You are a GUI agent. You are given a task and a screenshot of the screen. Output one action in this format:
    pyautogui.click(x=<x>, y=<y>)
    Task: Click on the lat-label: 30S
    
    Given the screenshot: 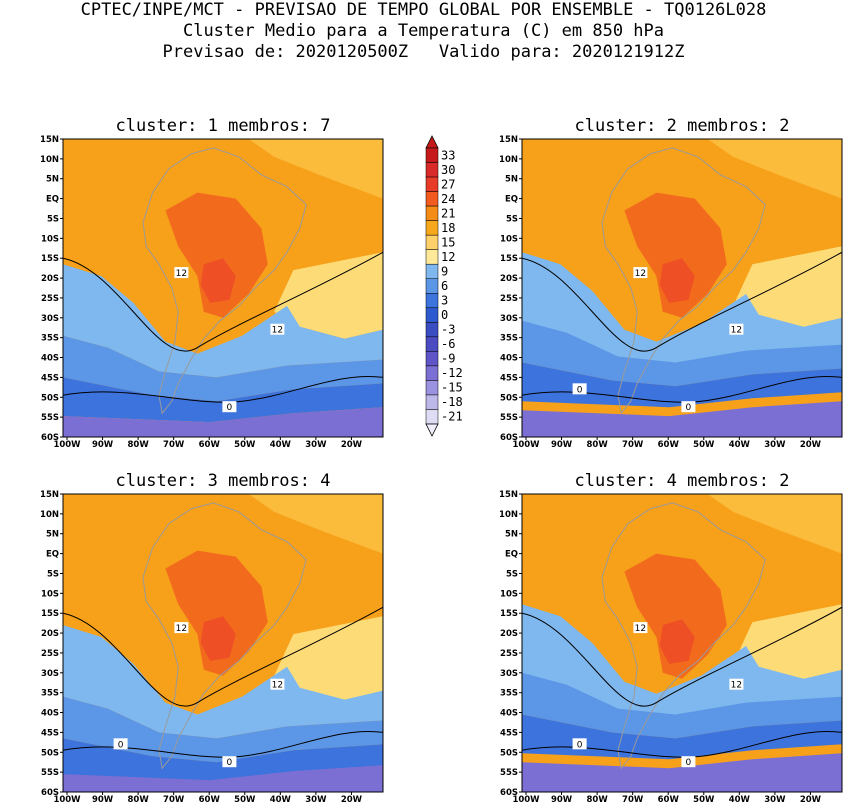 What is the action you would take?
    pyautogui.click(x=50, y=674)
    